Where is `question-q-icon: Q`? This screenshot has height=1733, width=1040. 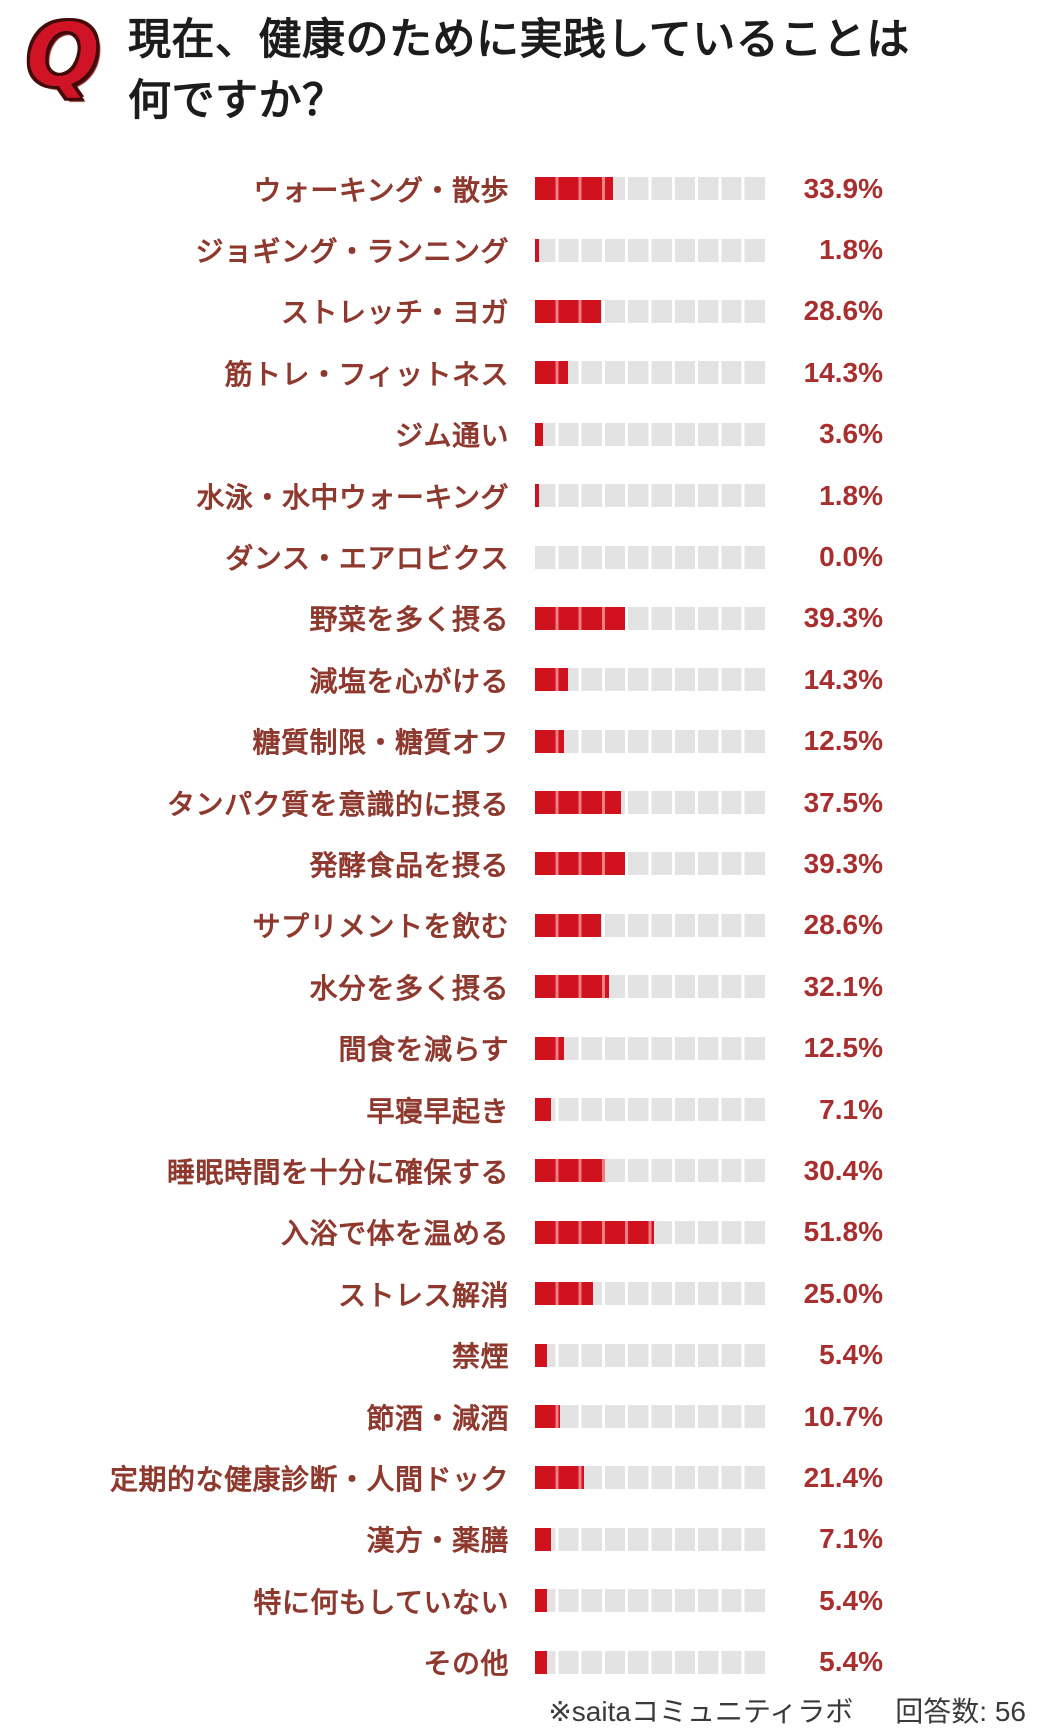
question-q-icon: Q is located at coordinates (63, 55).